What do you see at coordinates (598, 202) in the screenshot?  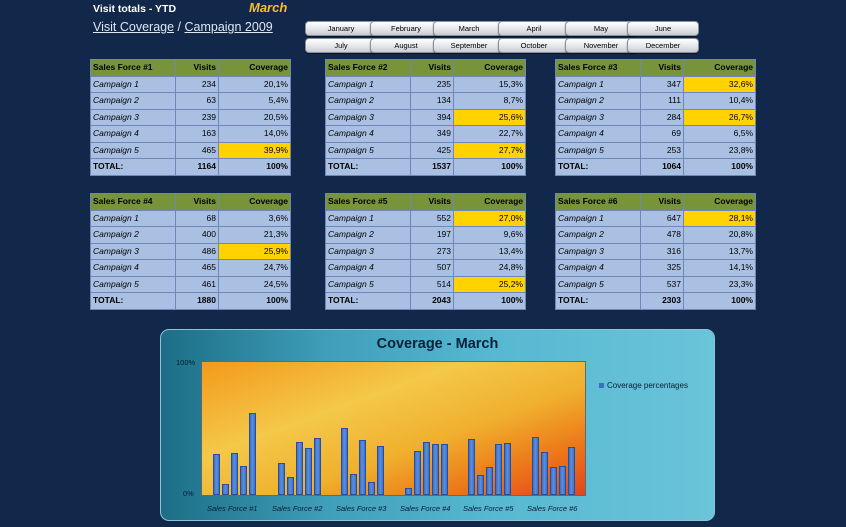 I see `table-title: Sales Force #6` at bounding box center [598, 202].